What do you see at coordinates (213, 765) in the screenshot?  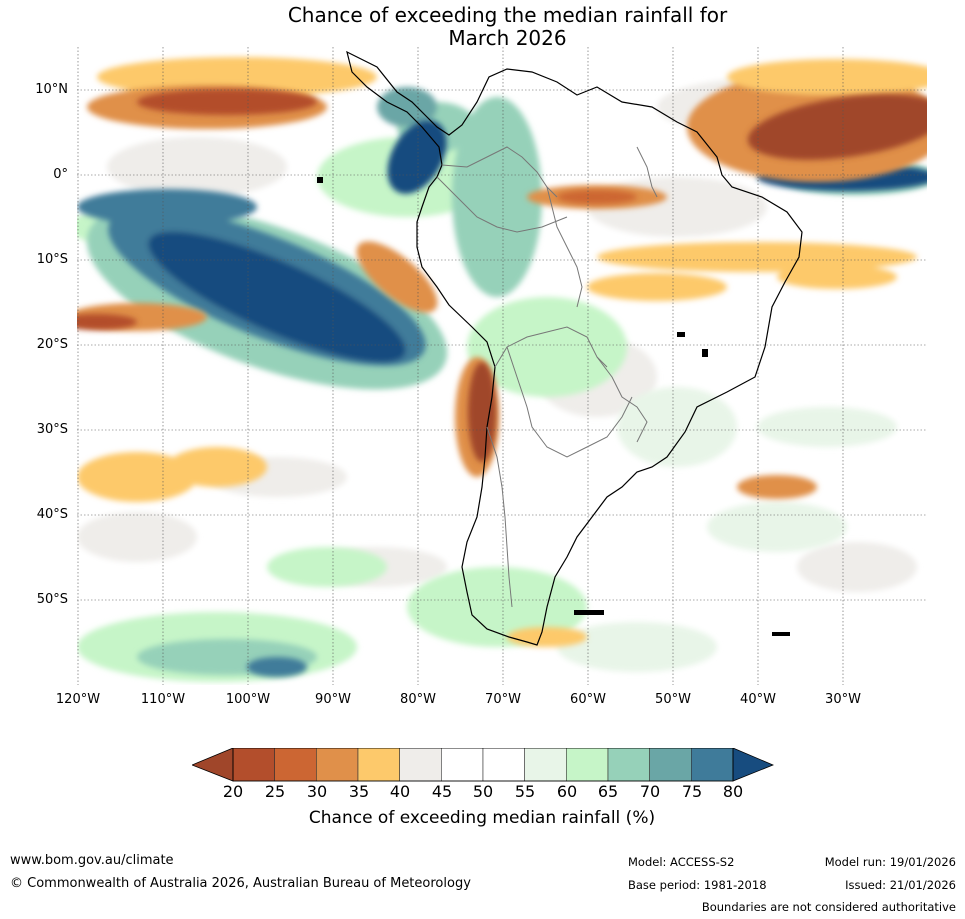 I see `legend-arrow-low` at bounding box center [213, 765].